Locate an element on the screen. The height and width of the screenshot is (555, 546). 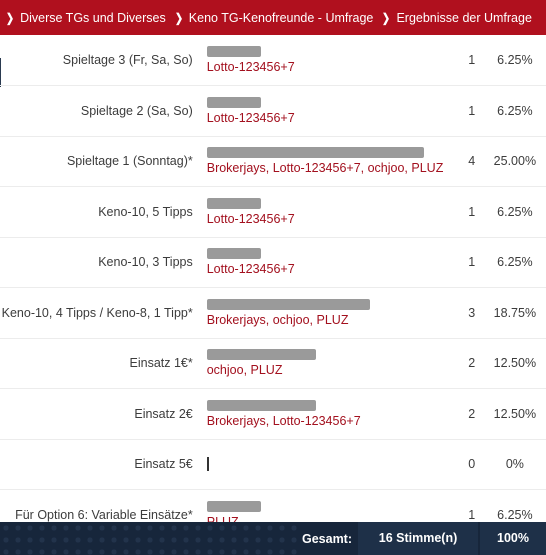
poll-row: Keno-10, 3 Tipps Lotto-123456+7 1 6.25% is located at coordinates (273, 262).